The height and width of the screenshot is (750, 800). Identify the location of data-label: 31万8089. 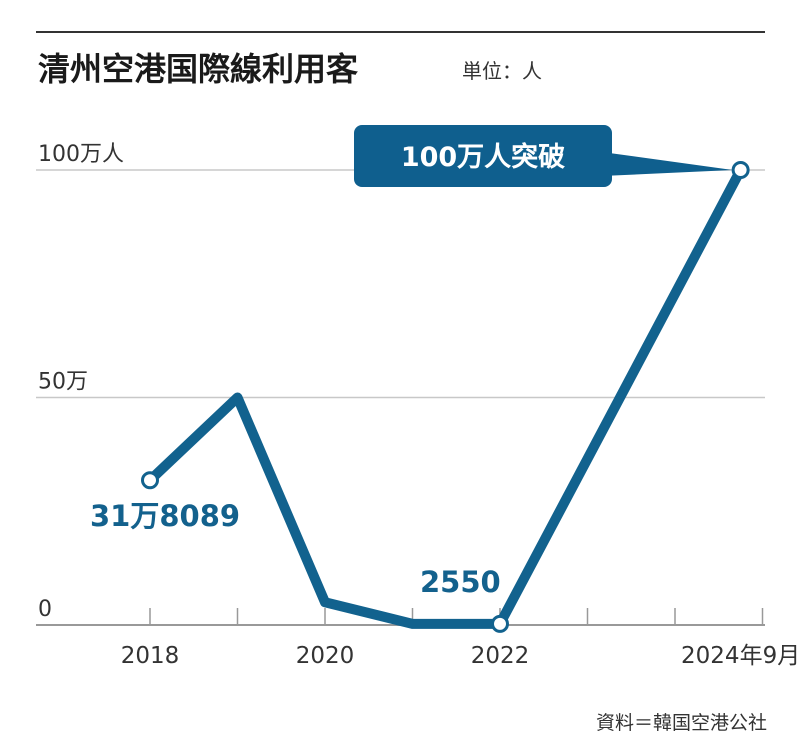
(165, 516).